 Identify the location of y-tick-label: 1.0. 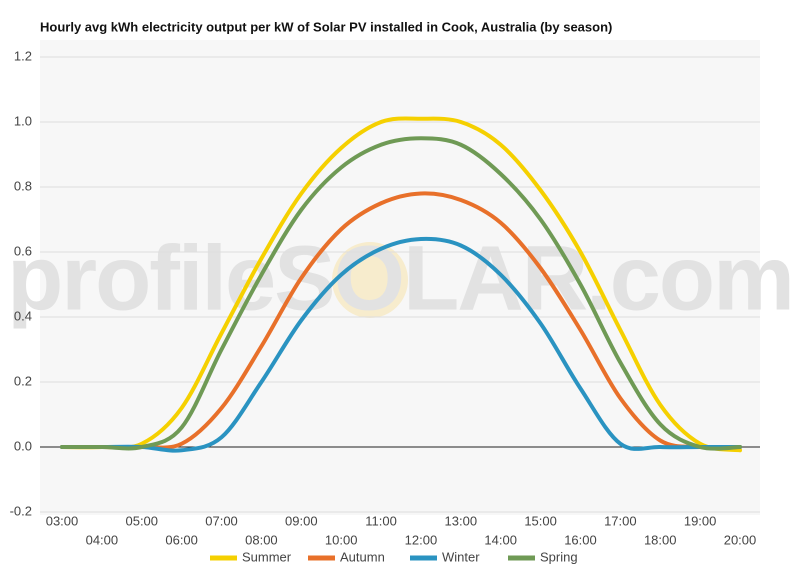
(23, 120).